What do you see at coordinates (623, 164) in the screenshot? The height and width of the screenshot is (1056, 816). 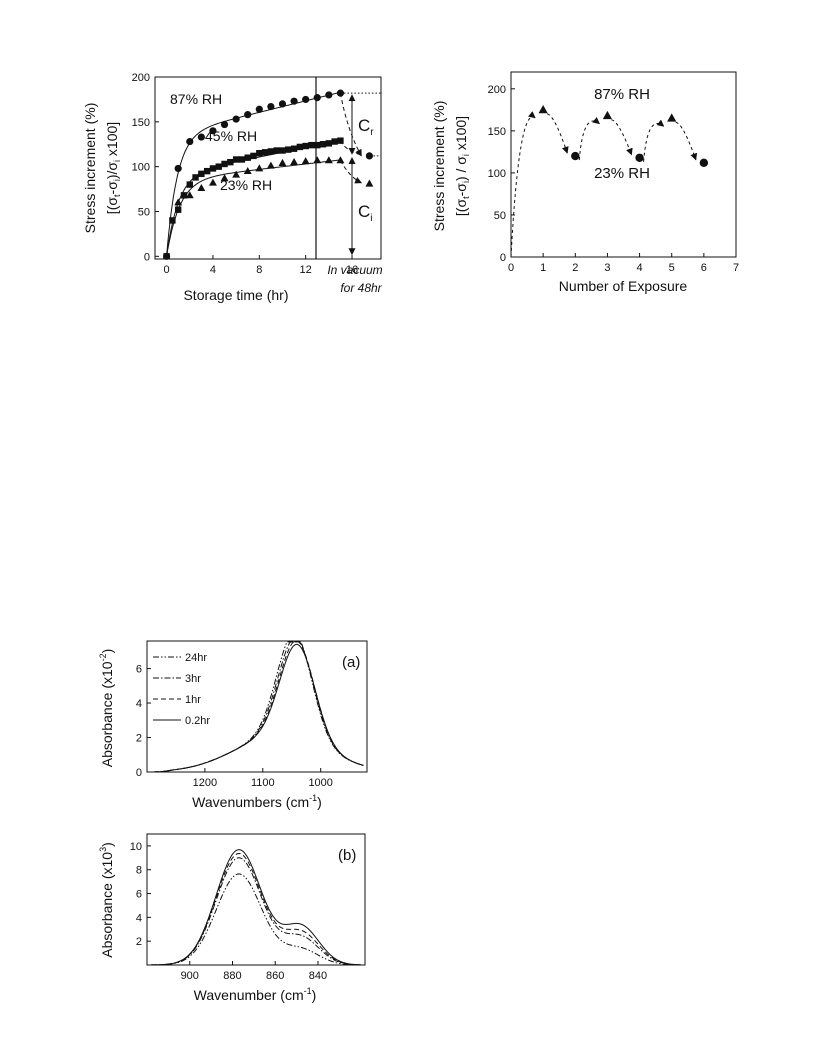 I see `exposure-plot-frame` at bounding box center [623, 164].